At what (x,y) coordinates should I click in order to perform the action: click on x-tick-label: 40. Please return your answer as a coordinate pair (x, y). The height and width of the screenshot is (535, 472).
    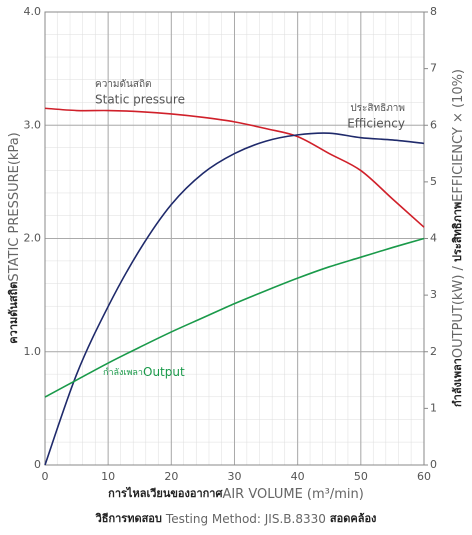
    Looking at the image, I should click on (298, 476).